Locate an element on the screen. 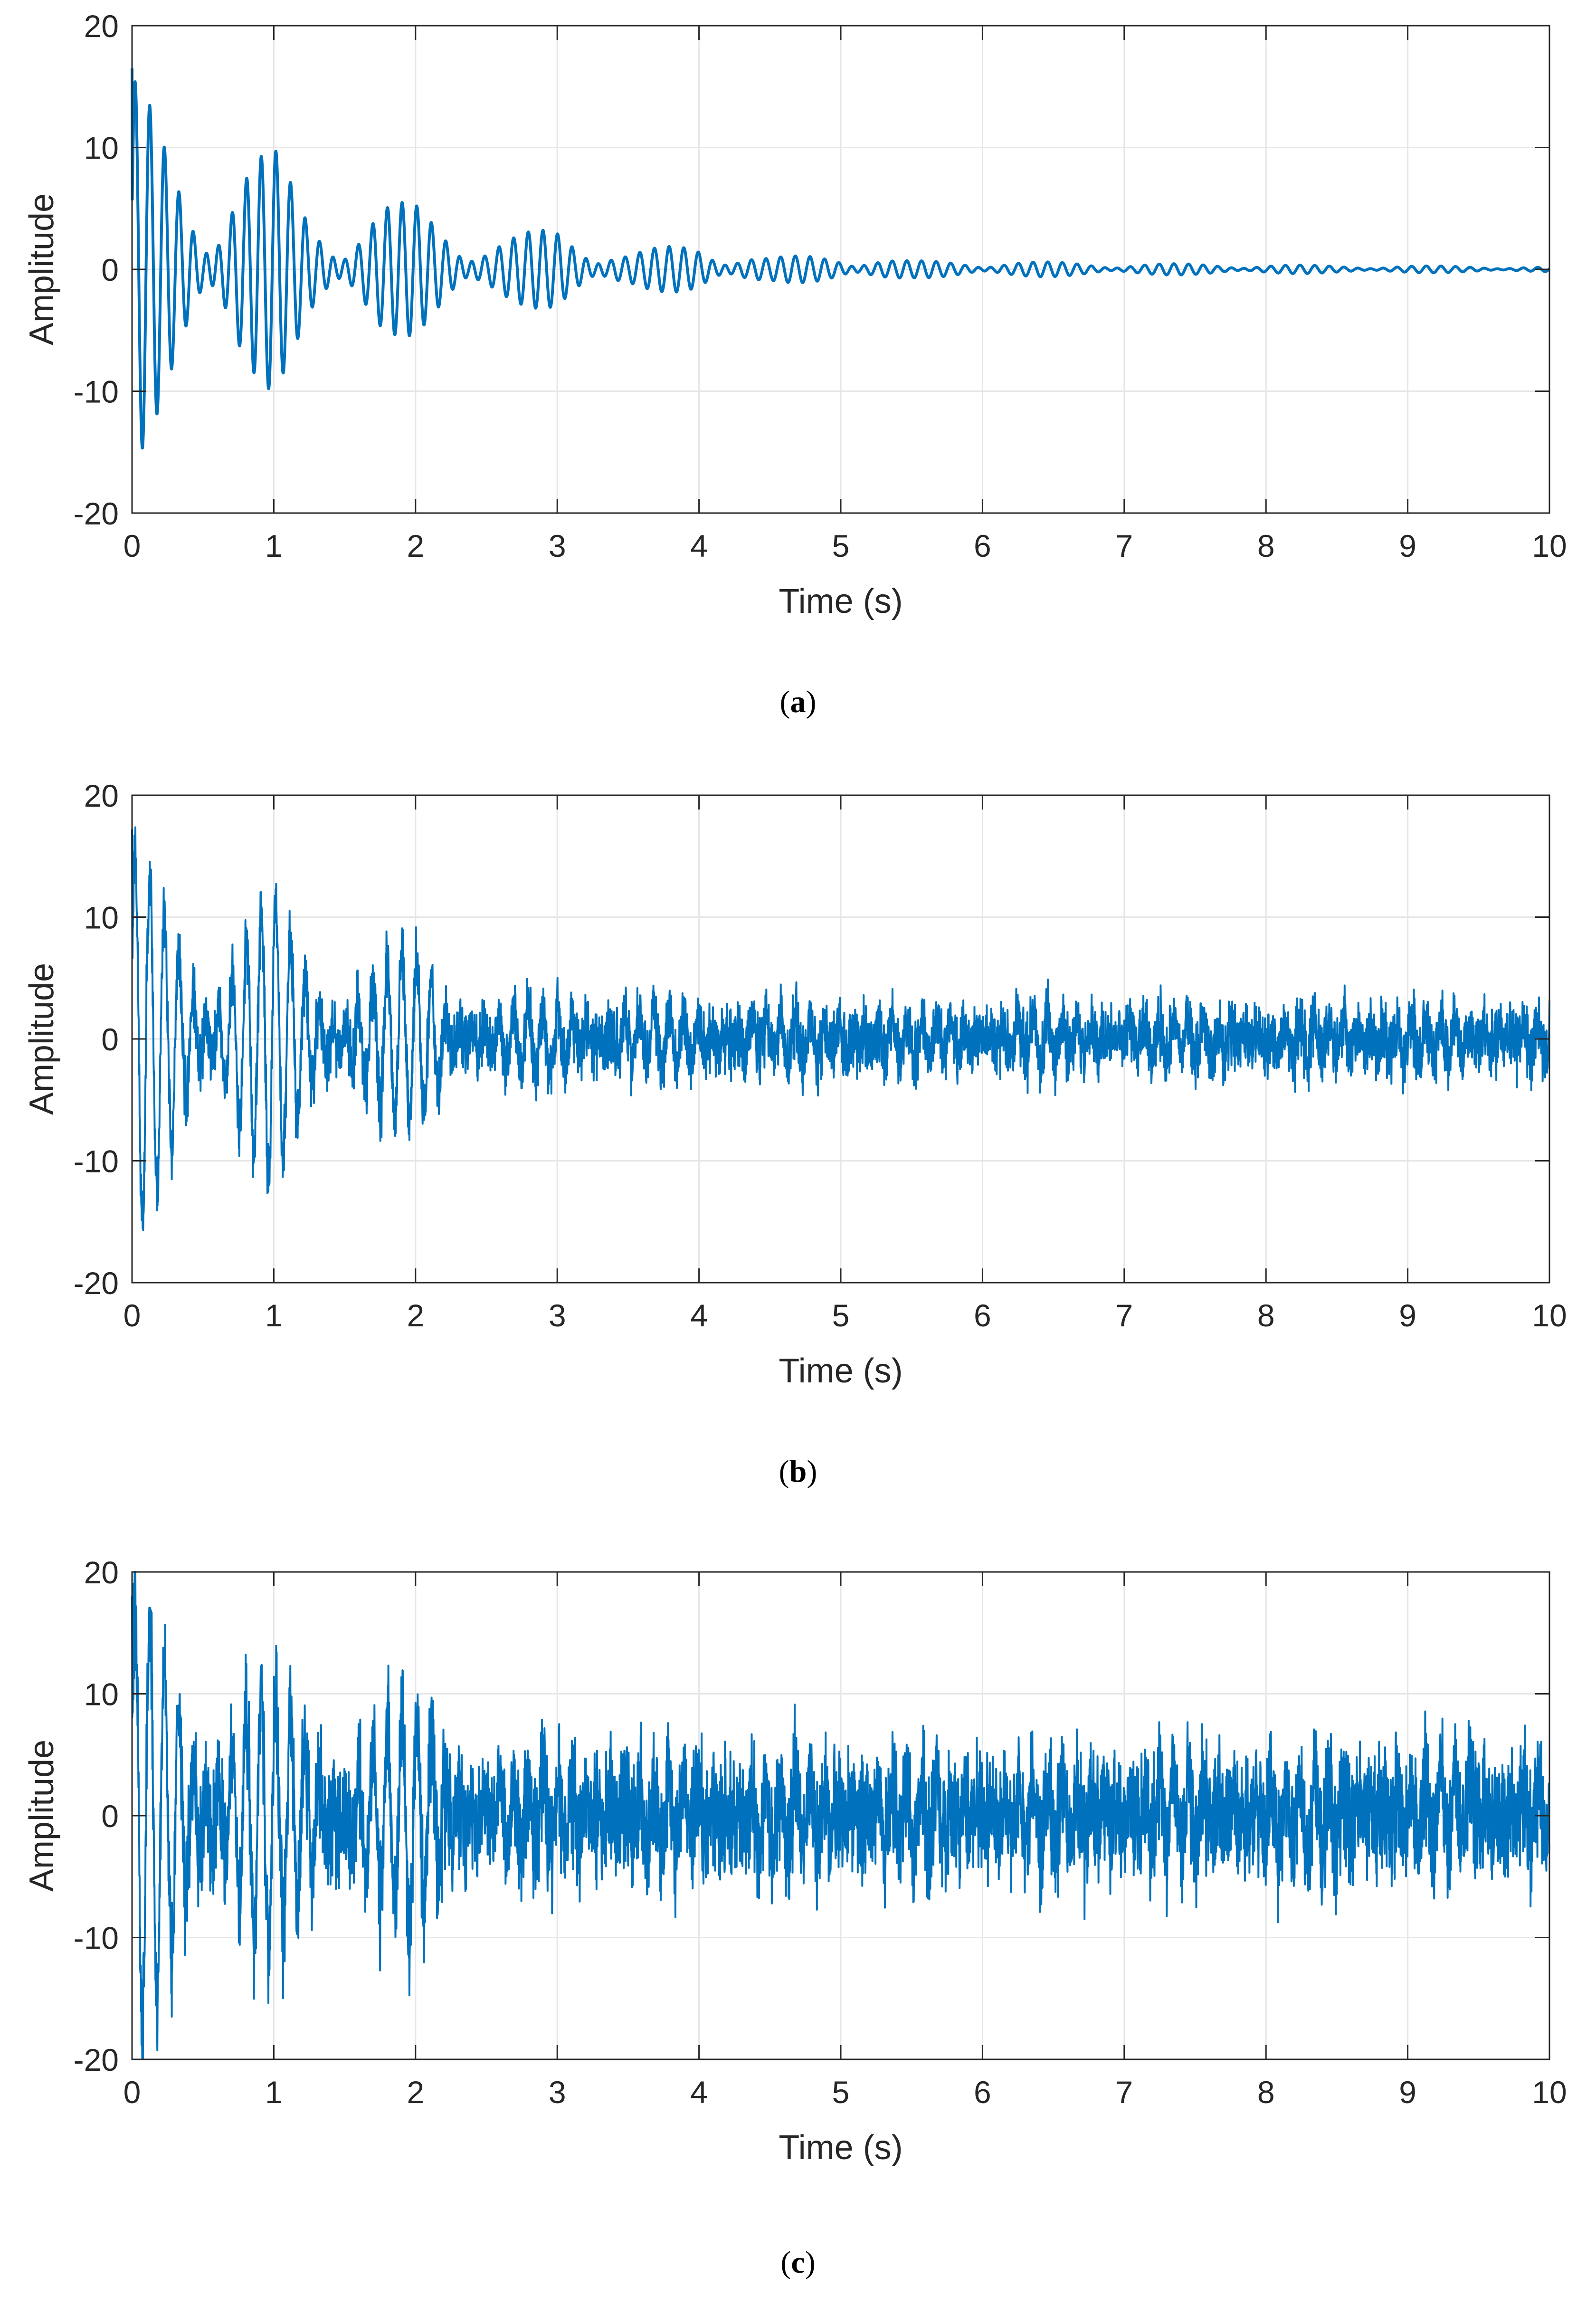  caption-a: (a) is located at coordinates (798, 702).